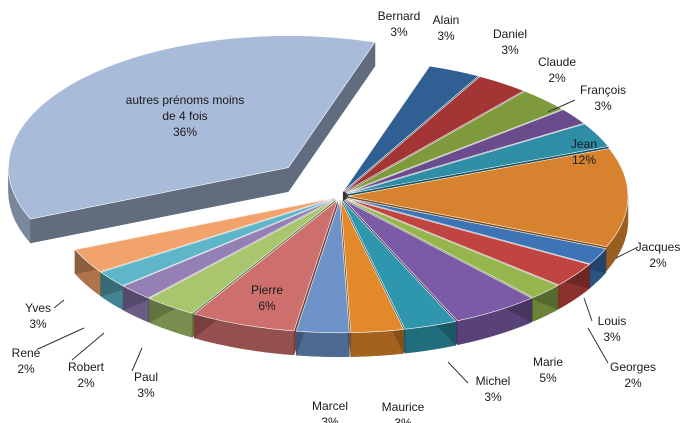 This screenshot has width=684, height=423. Describe the element at coordinates (633, 375) in the screenshot. I see `slice-label: Georges 2%` at that location.